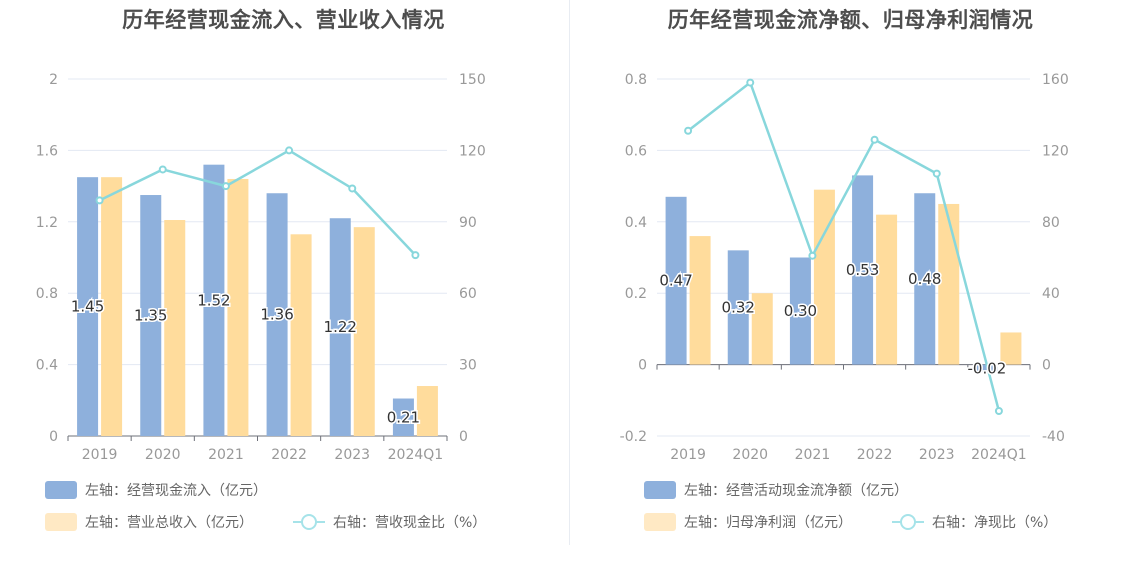 This screenshot has width=1134, height=582. I want to click on left-axis-tick-label: 1.2, so click(47, 223).